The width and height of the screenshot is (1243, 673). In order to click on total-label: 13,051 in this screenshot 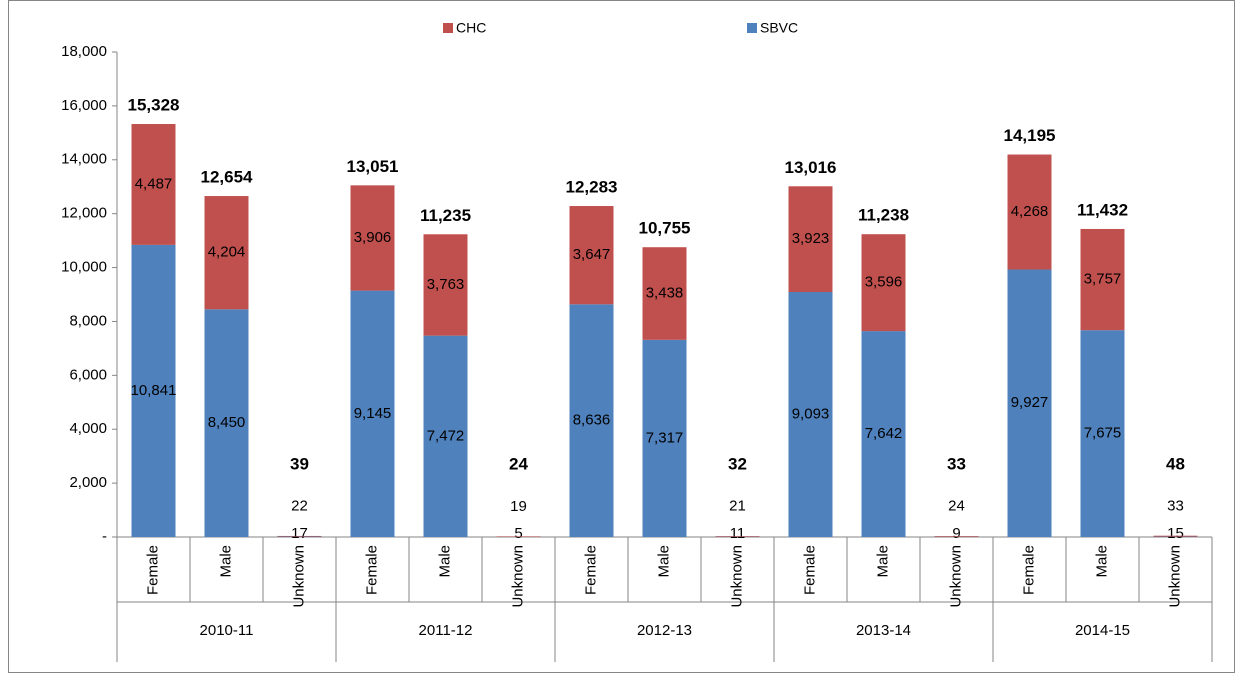, I will do `click(373, 166)`.